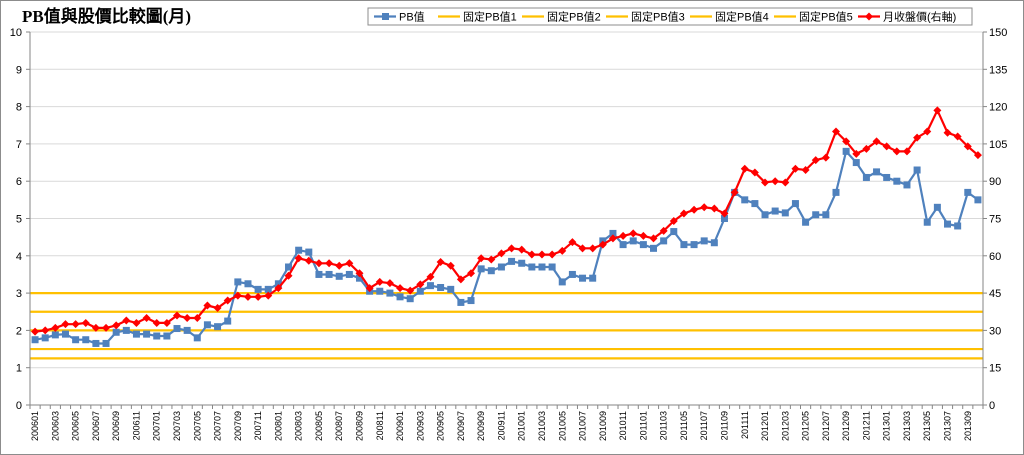 The width and height of the screenshot is (1024, 455). I want to click on y-right-tick-label: 60, so click(995, 257).